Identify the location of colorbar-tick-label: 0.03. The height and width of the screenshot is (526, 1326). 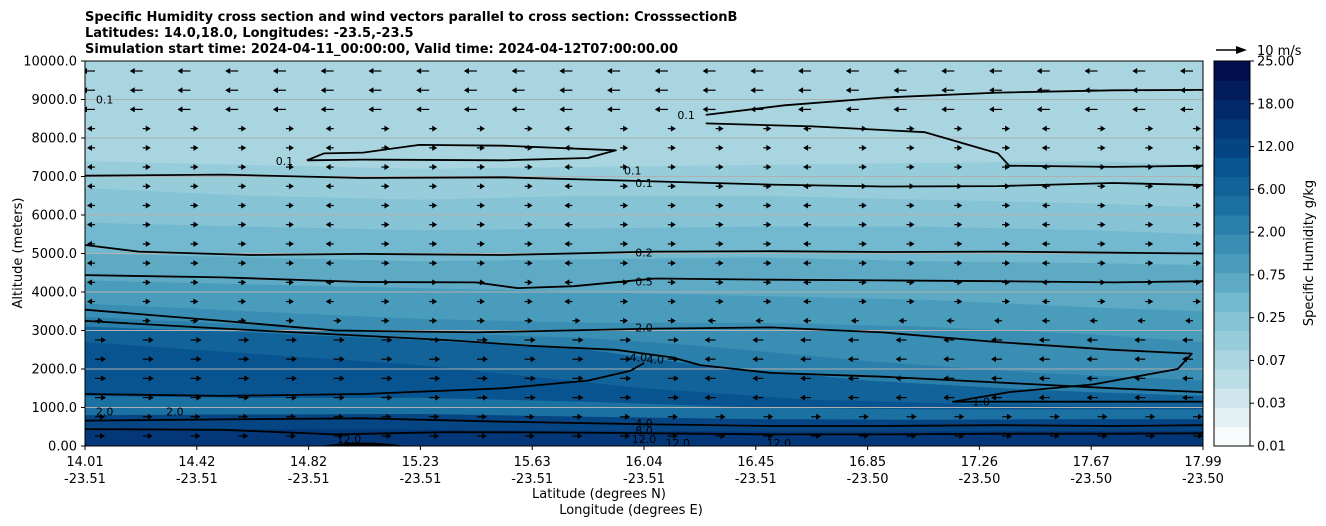
(1271, 404).